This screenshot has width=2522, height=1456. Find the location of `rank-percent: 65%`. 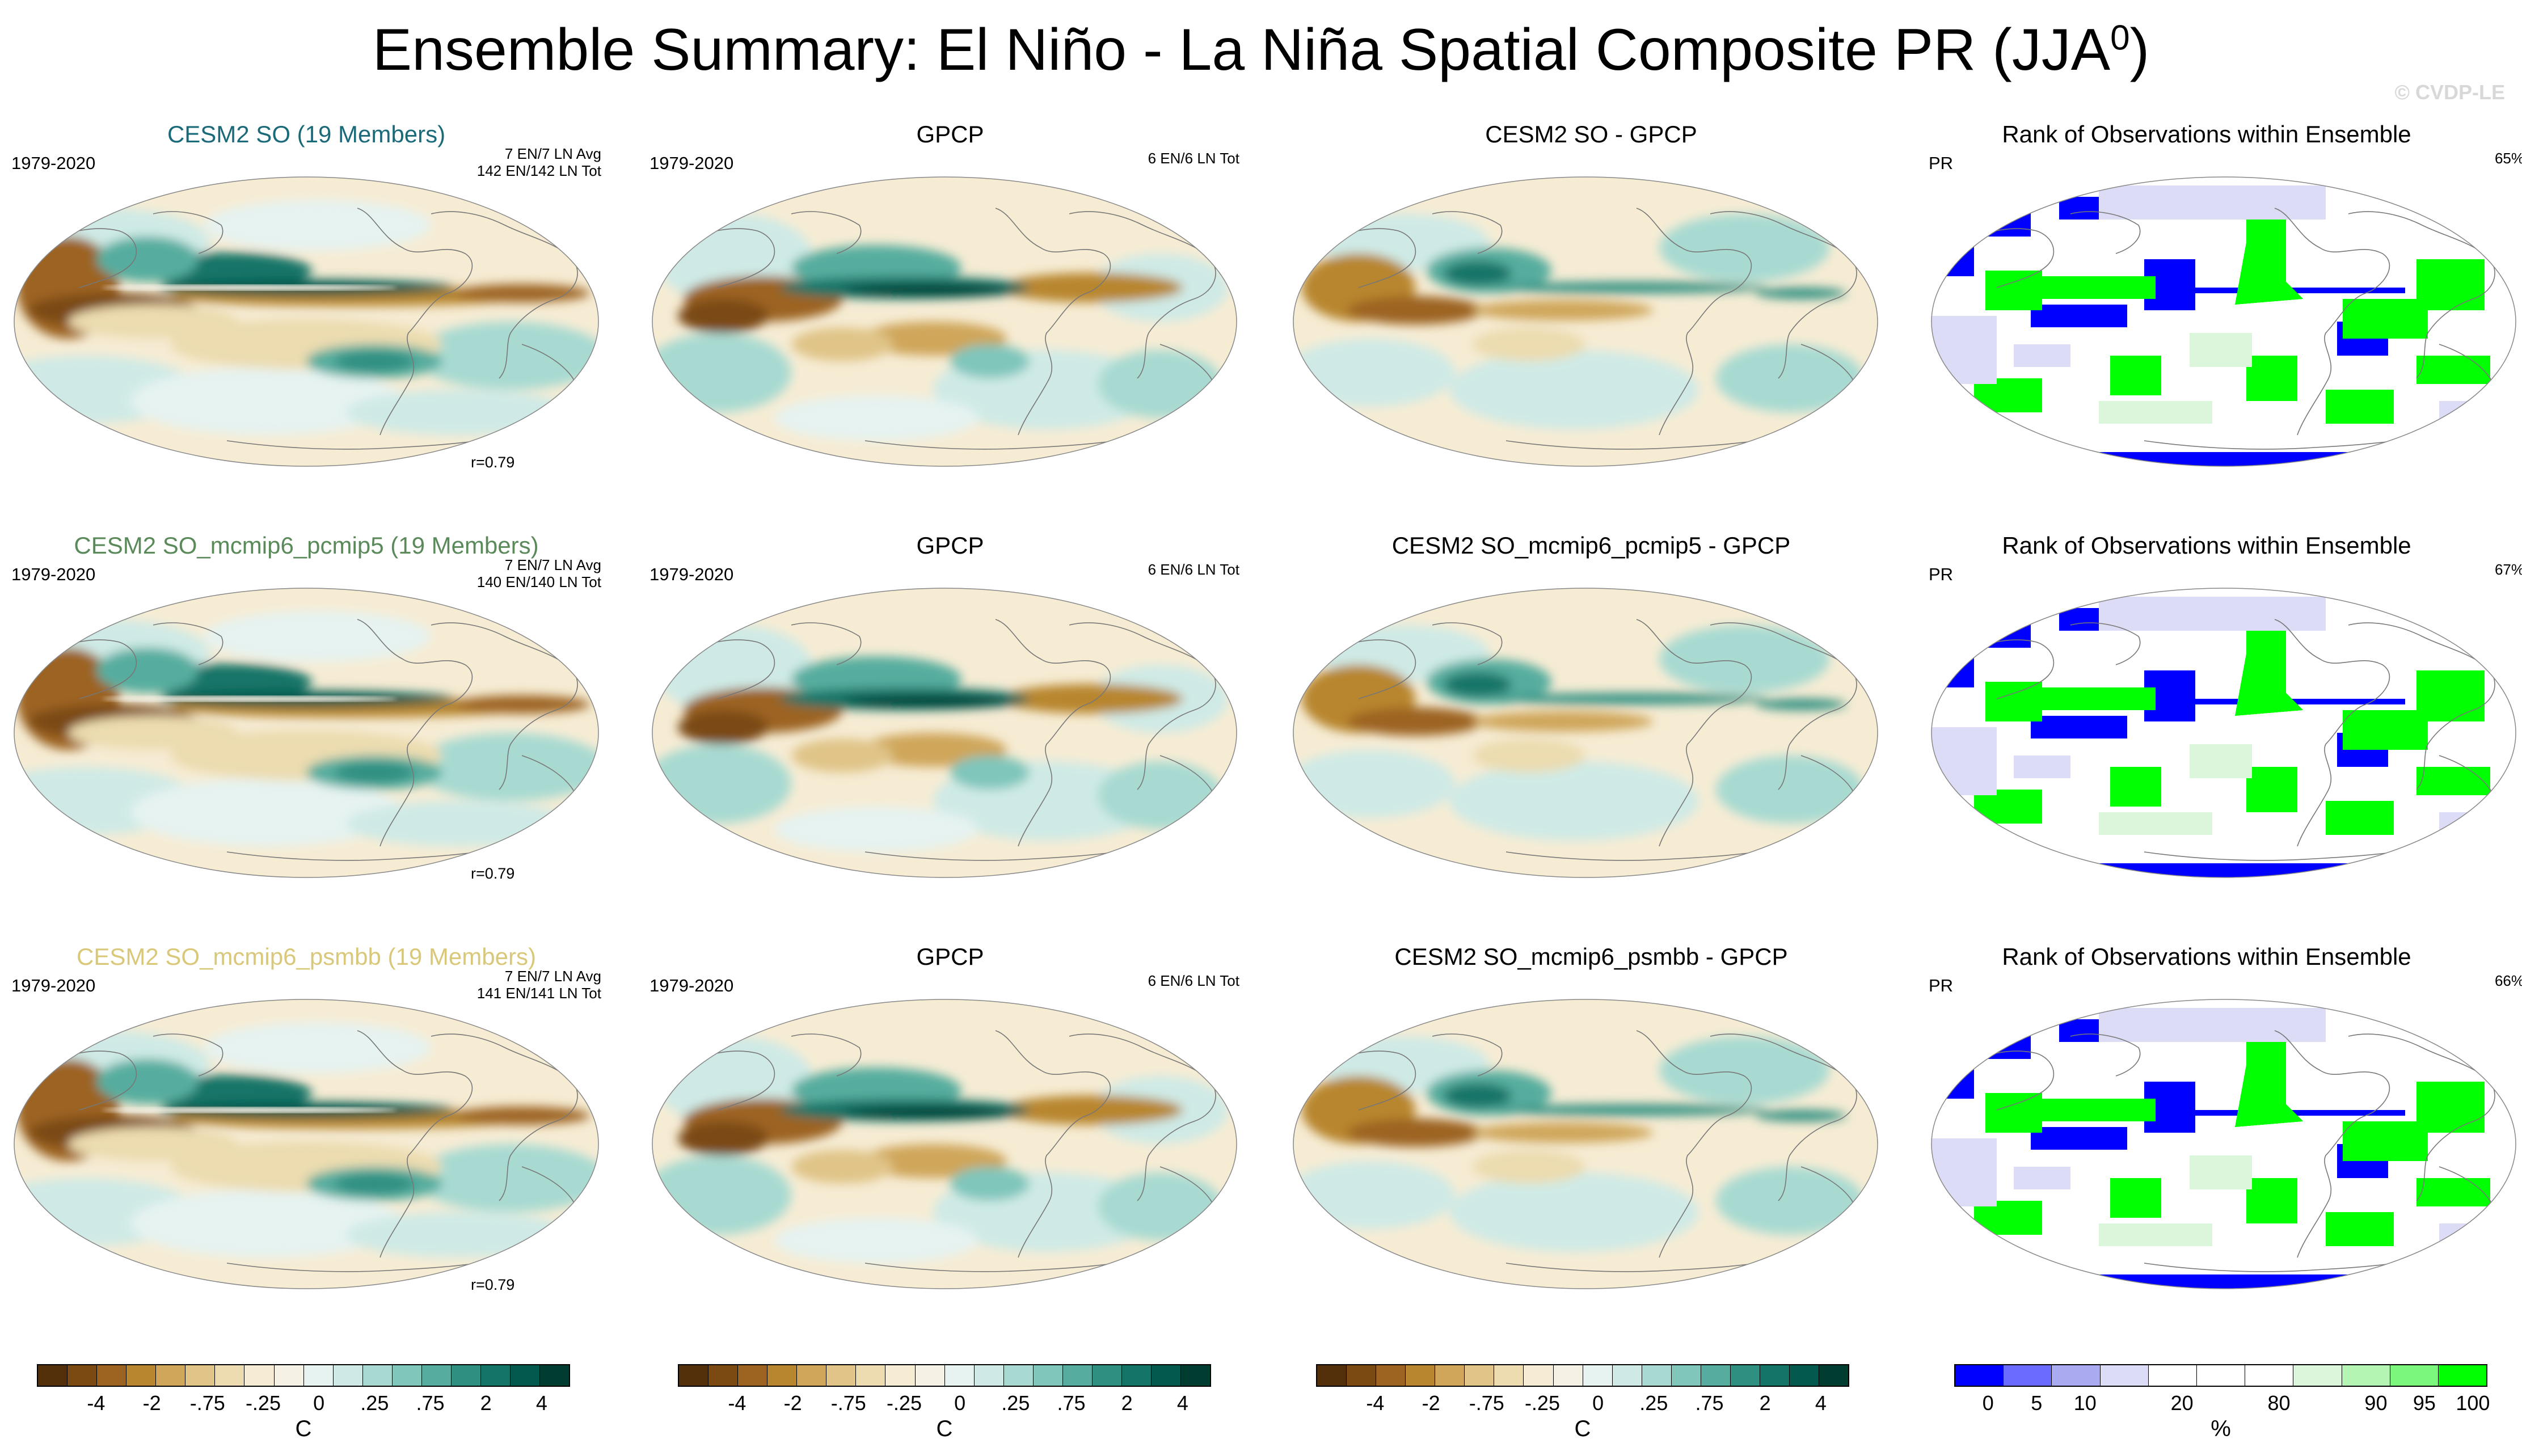

rank-percent: 65% is located at coordinates (2508, 158).